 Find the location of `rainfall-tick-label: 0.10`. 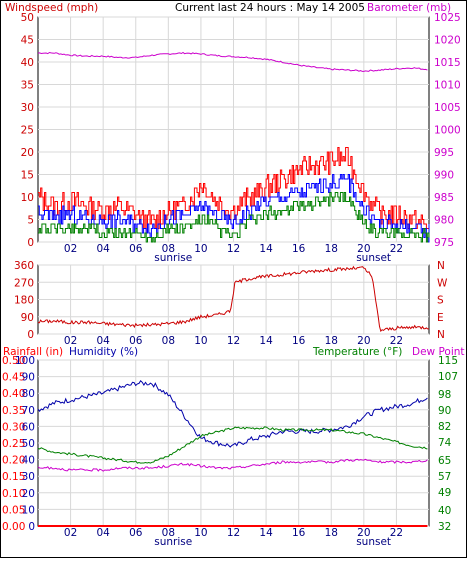

rainfall-tick-label: 0.10 is located at coordinates (13, 494).